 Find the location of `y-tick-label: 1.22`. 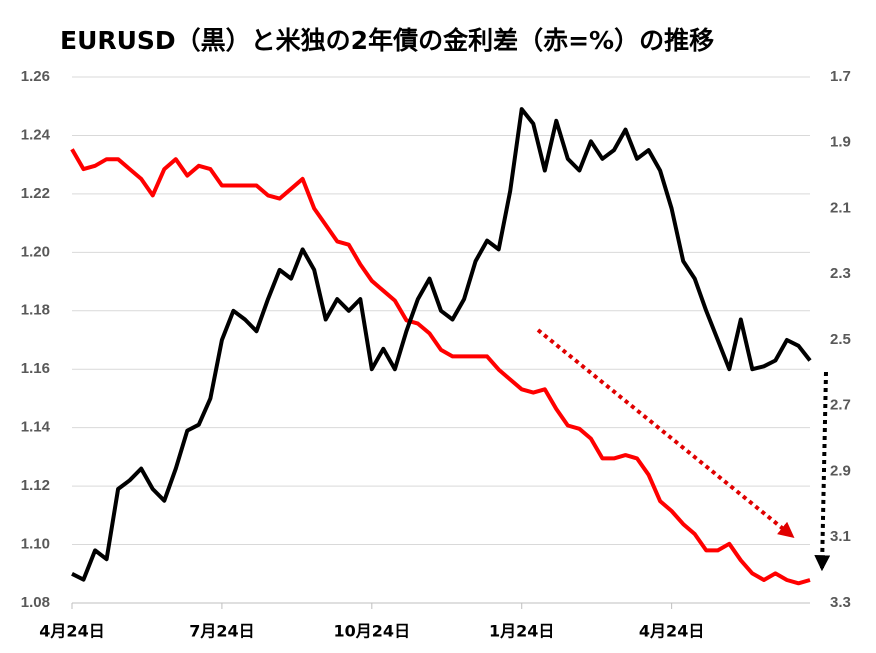

y-tick-label: 1.22 is located at coordinates (35, 193).